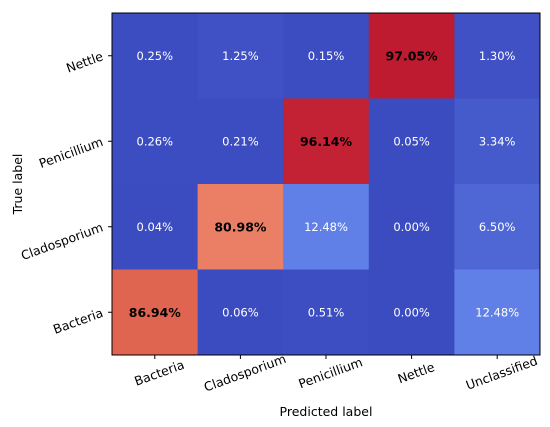 Image resolution: width=550 pixels, height=427 pixels. I want to click on cell-value-label: 86.94%, so click(155, 312).